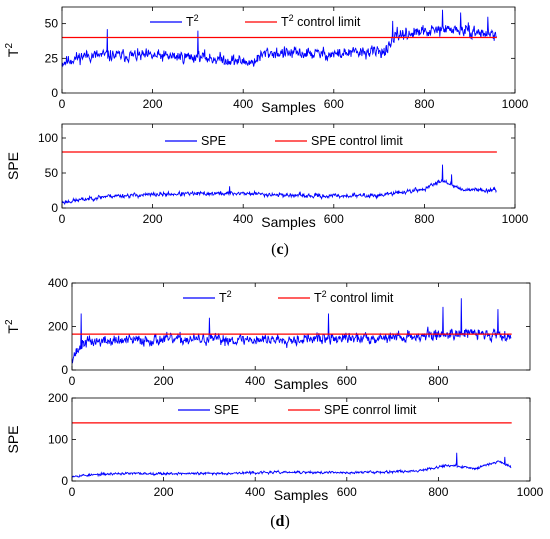 Image resolution: width=550 pixels, height=539 pixels. What do you see at coordinates (370, 410) in the screenshot?
I see `legend-entry: SPE conrrol limit` at bounding box center [370, 410].